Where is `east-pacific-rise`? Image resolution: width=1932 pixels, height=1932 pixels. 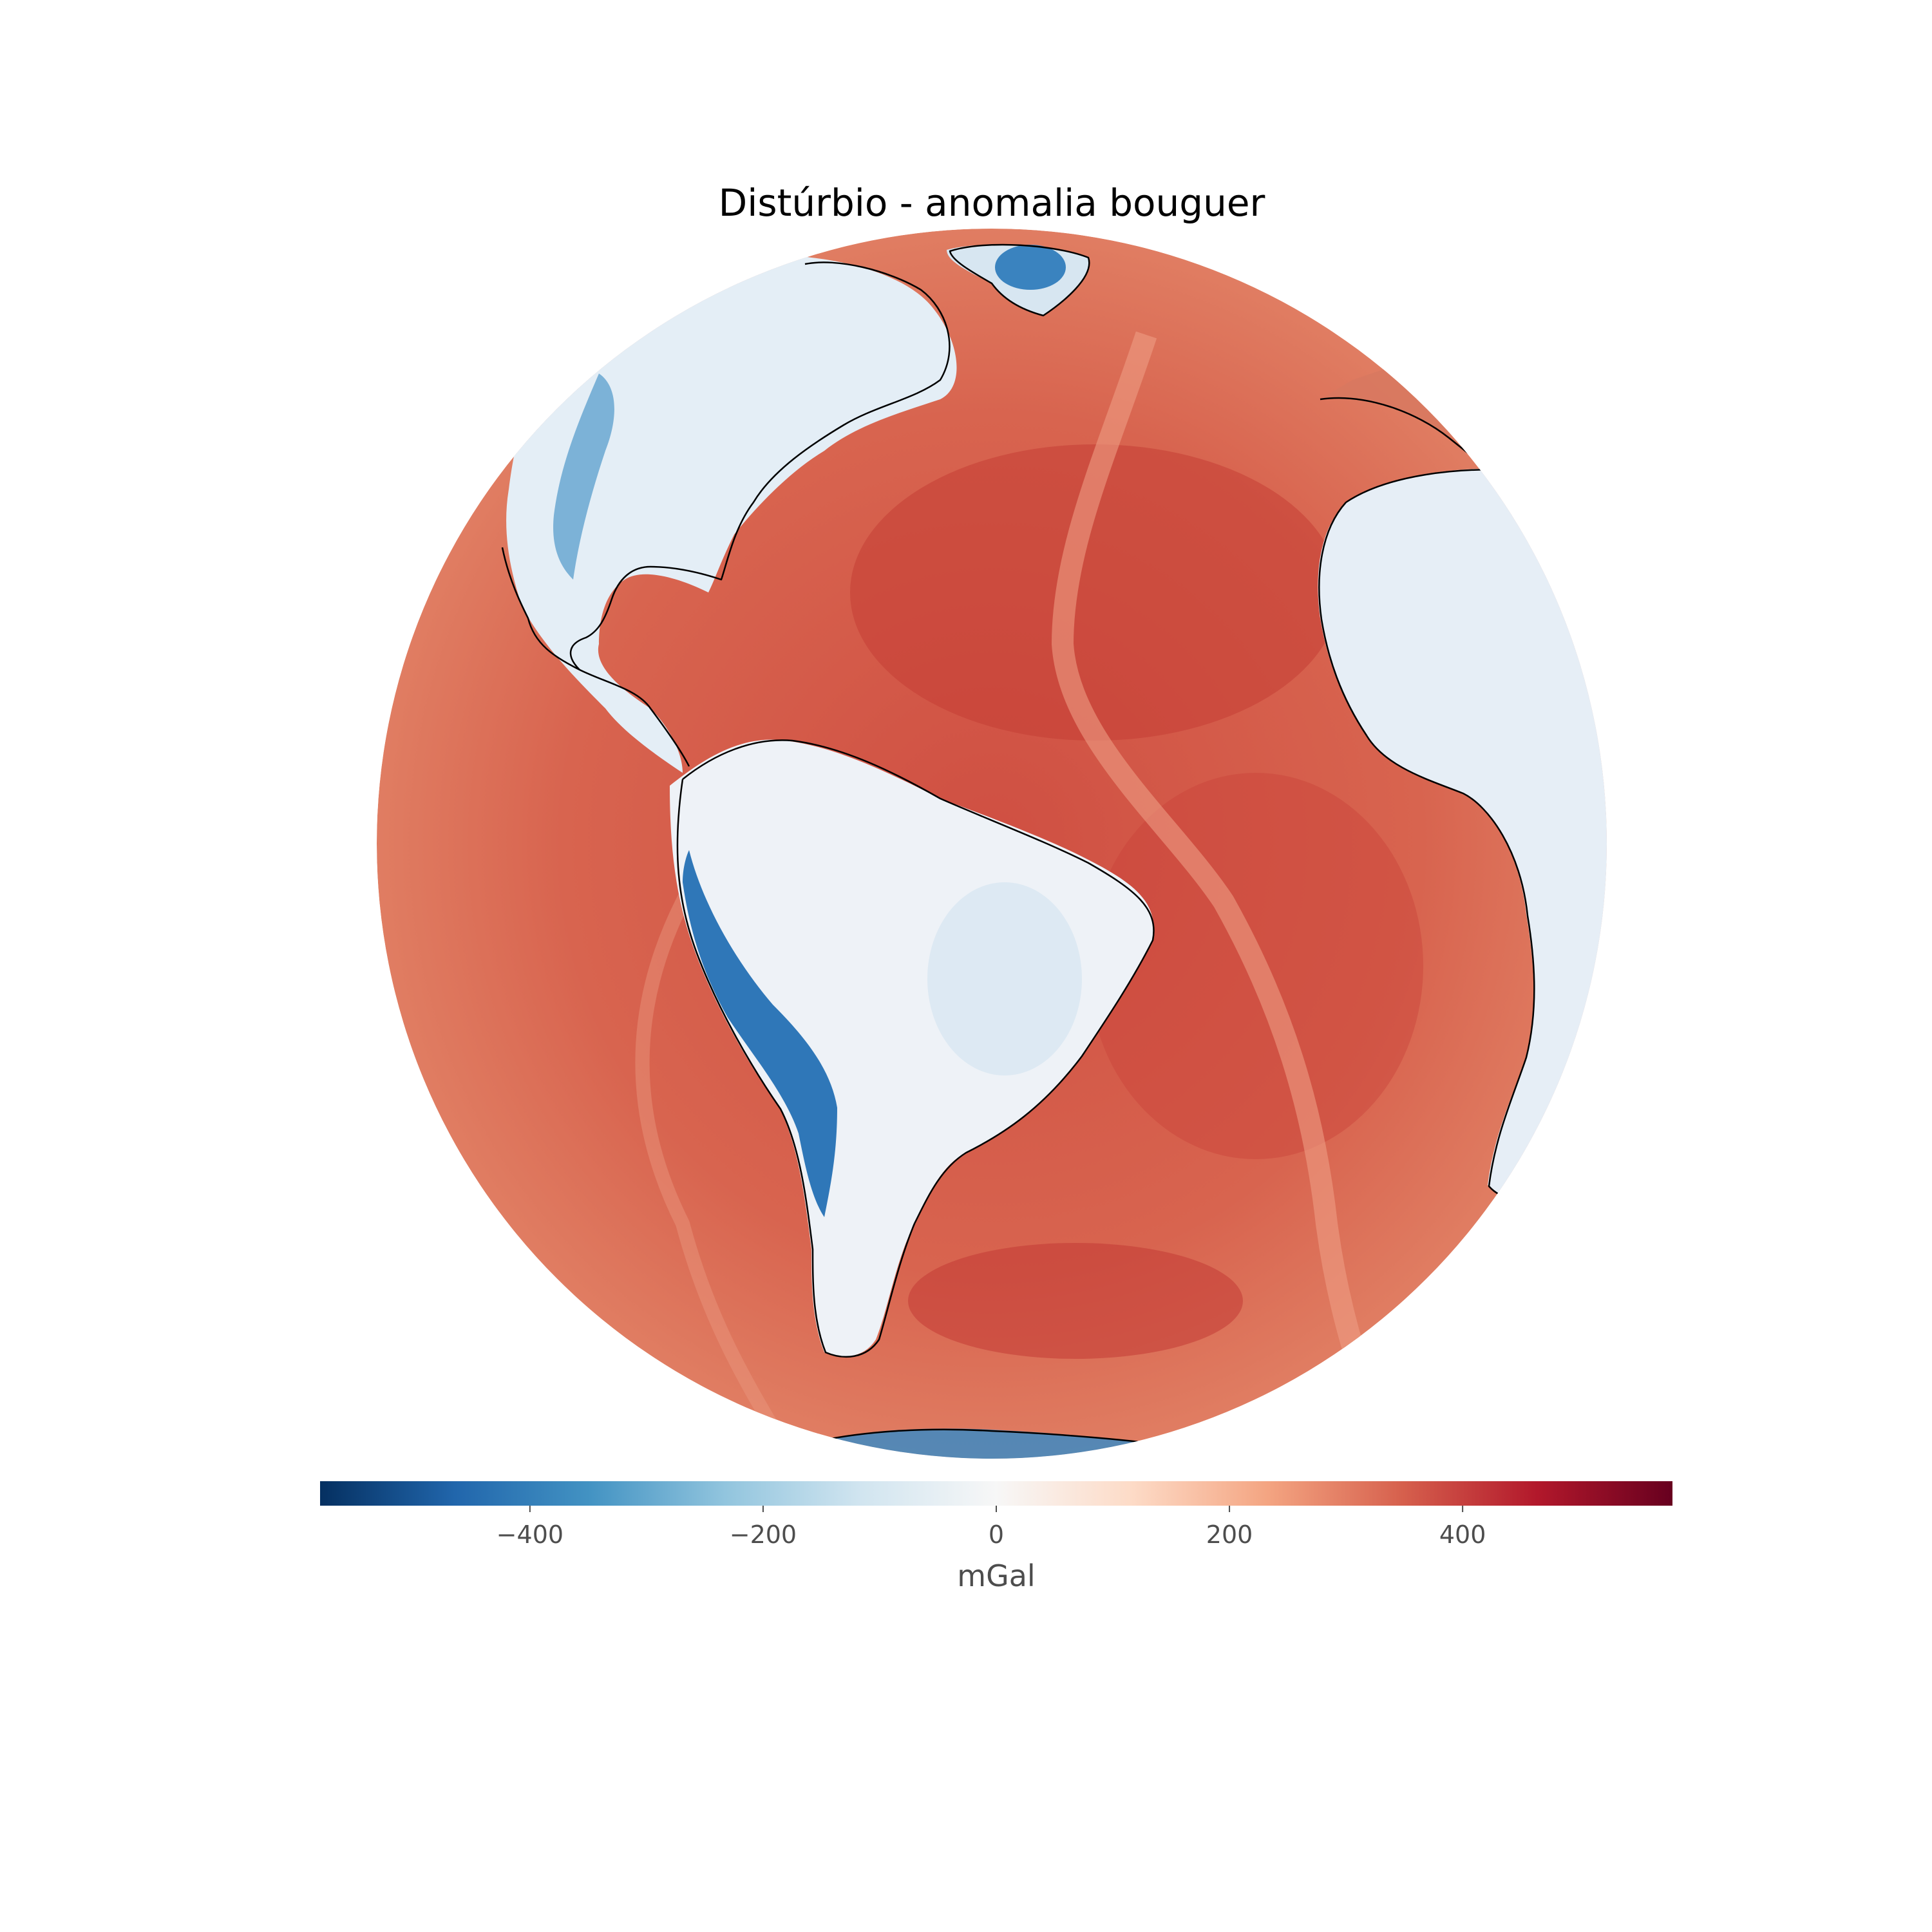 east-pacific-rise is located at coordinates (714, 1143).